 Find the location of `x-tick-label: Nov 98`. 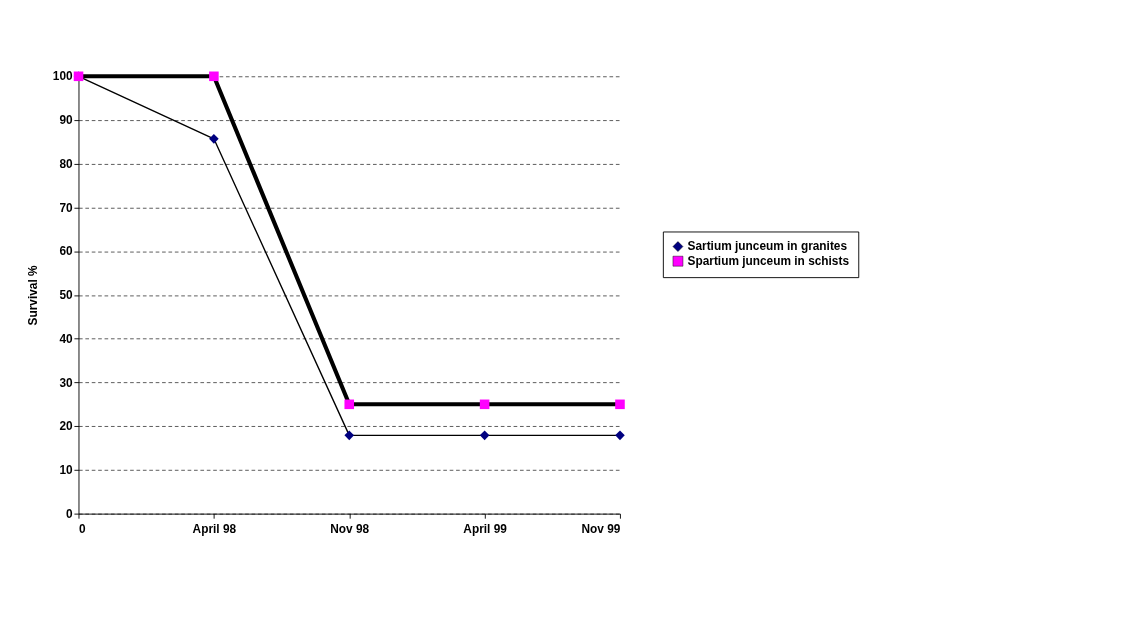

x-tick-label: Nov 98 is located at coordinates (350, 529).